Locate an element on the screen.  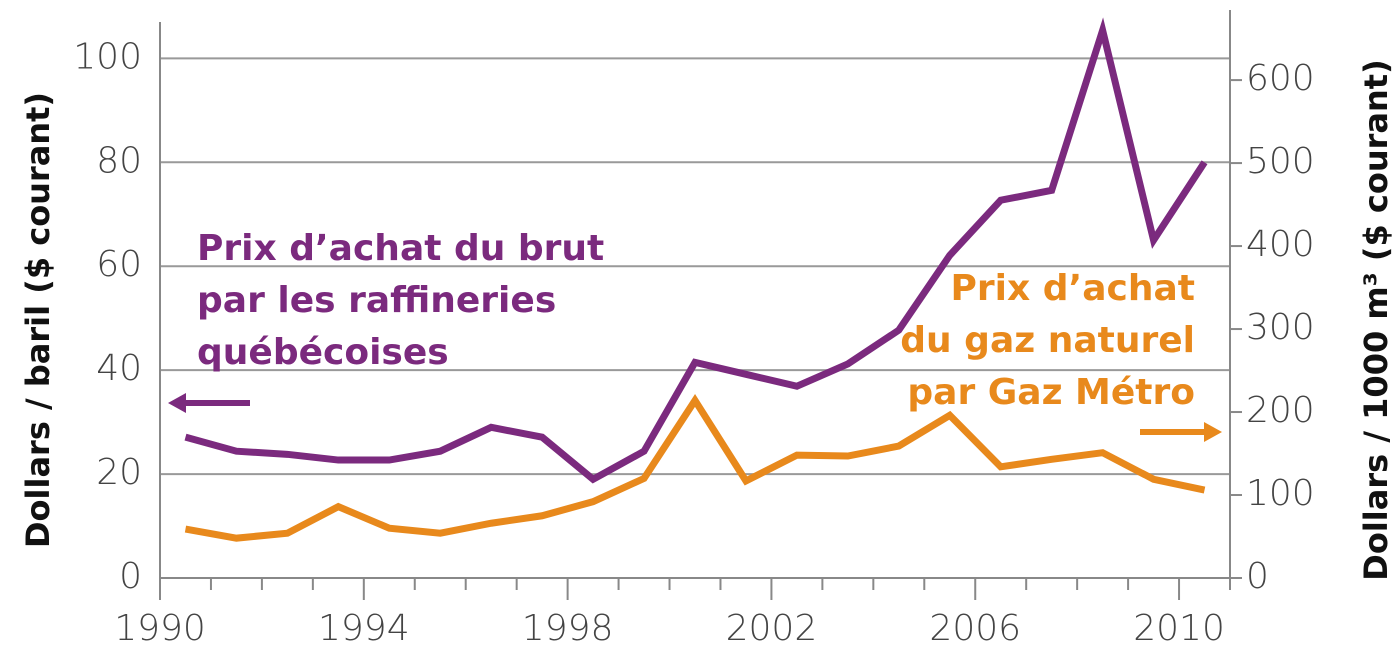
annotation: par Gaz Métro is located at coordinates (1051, 392).